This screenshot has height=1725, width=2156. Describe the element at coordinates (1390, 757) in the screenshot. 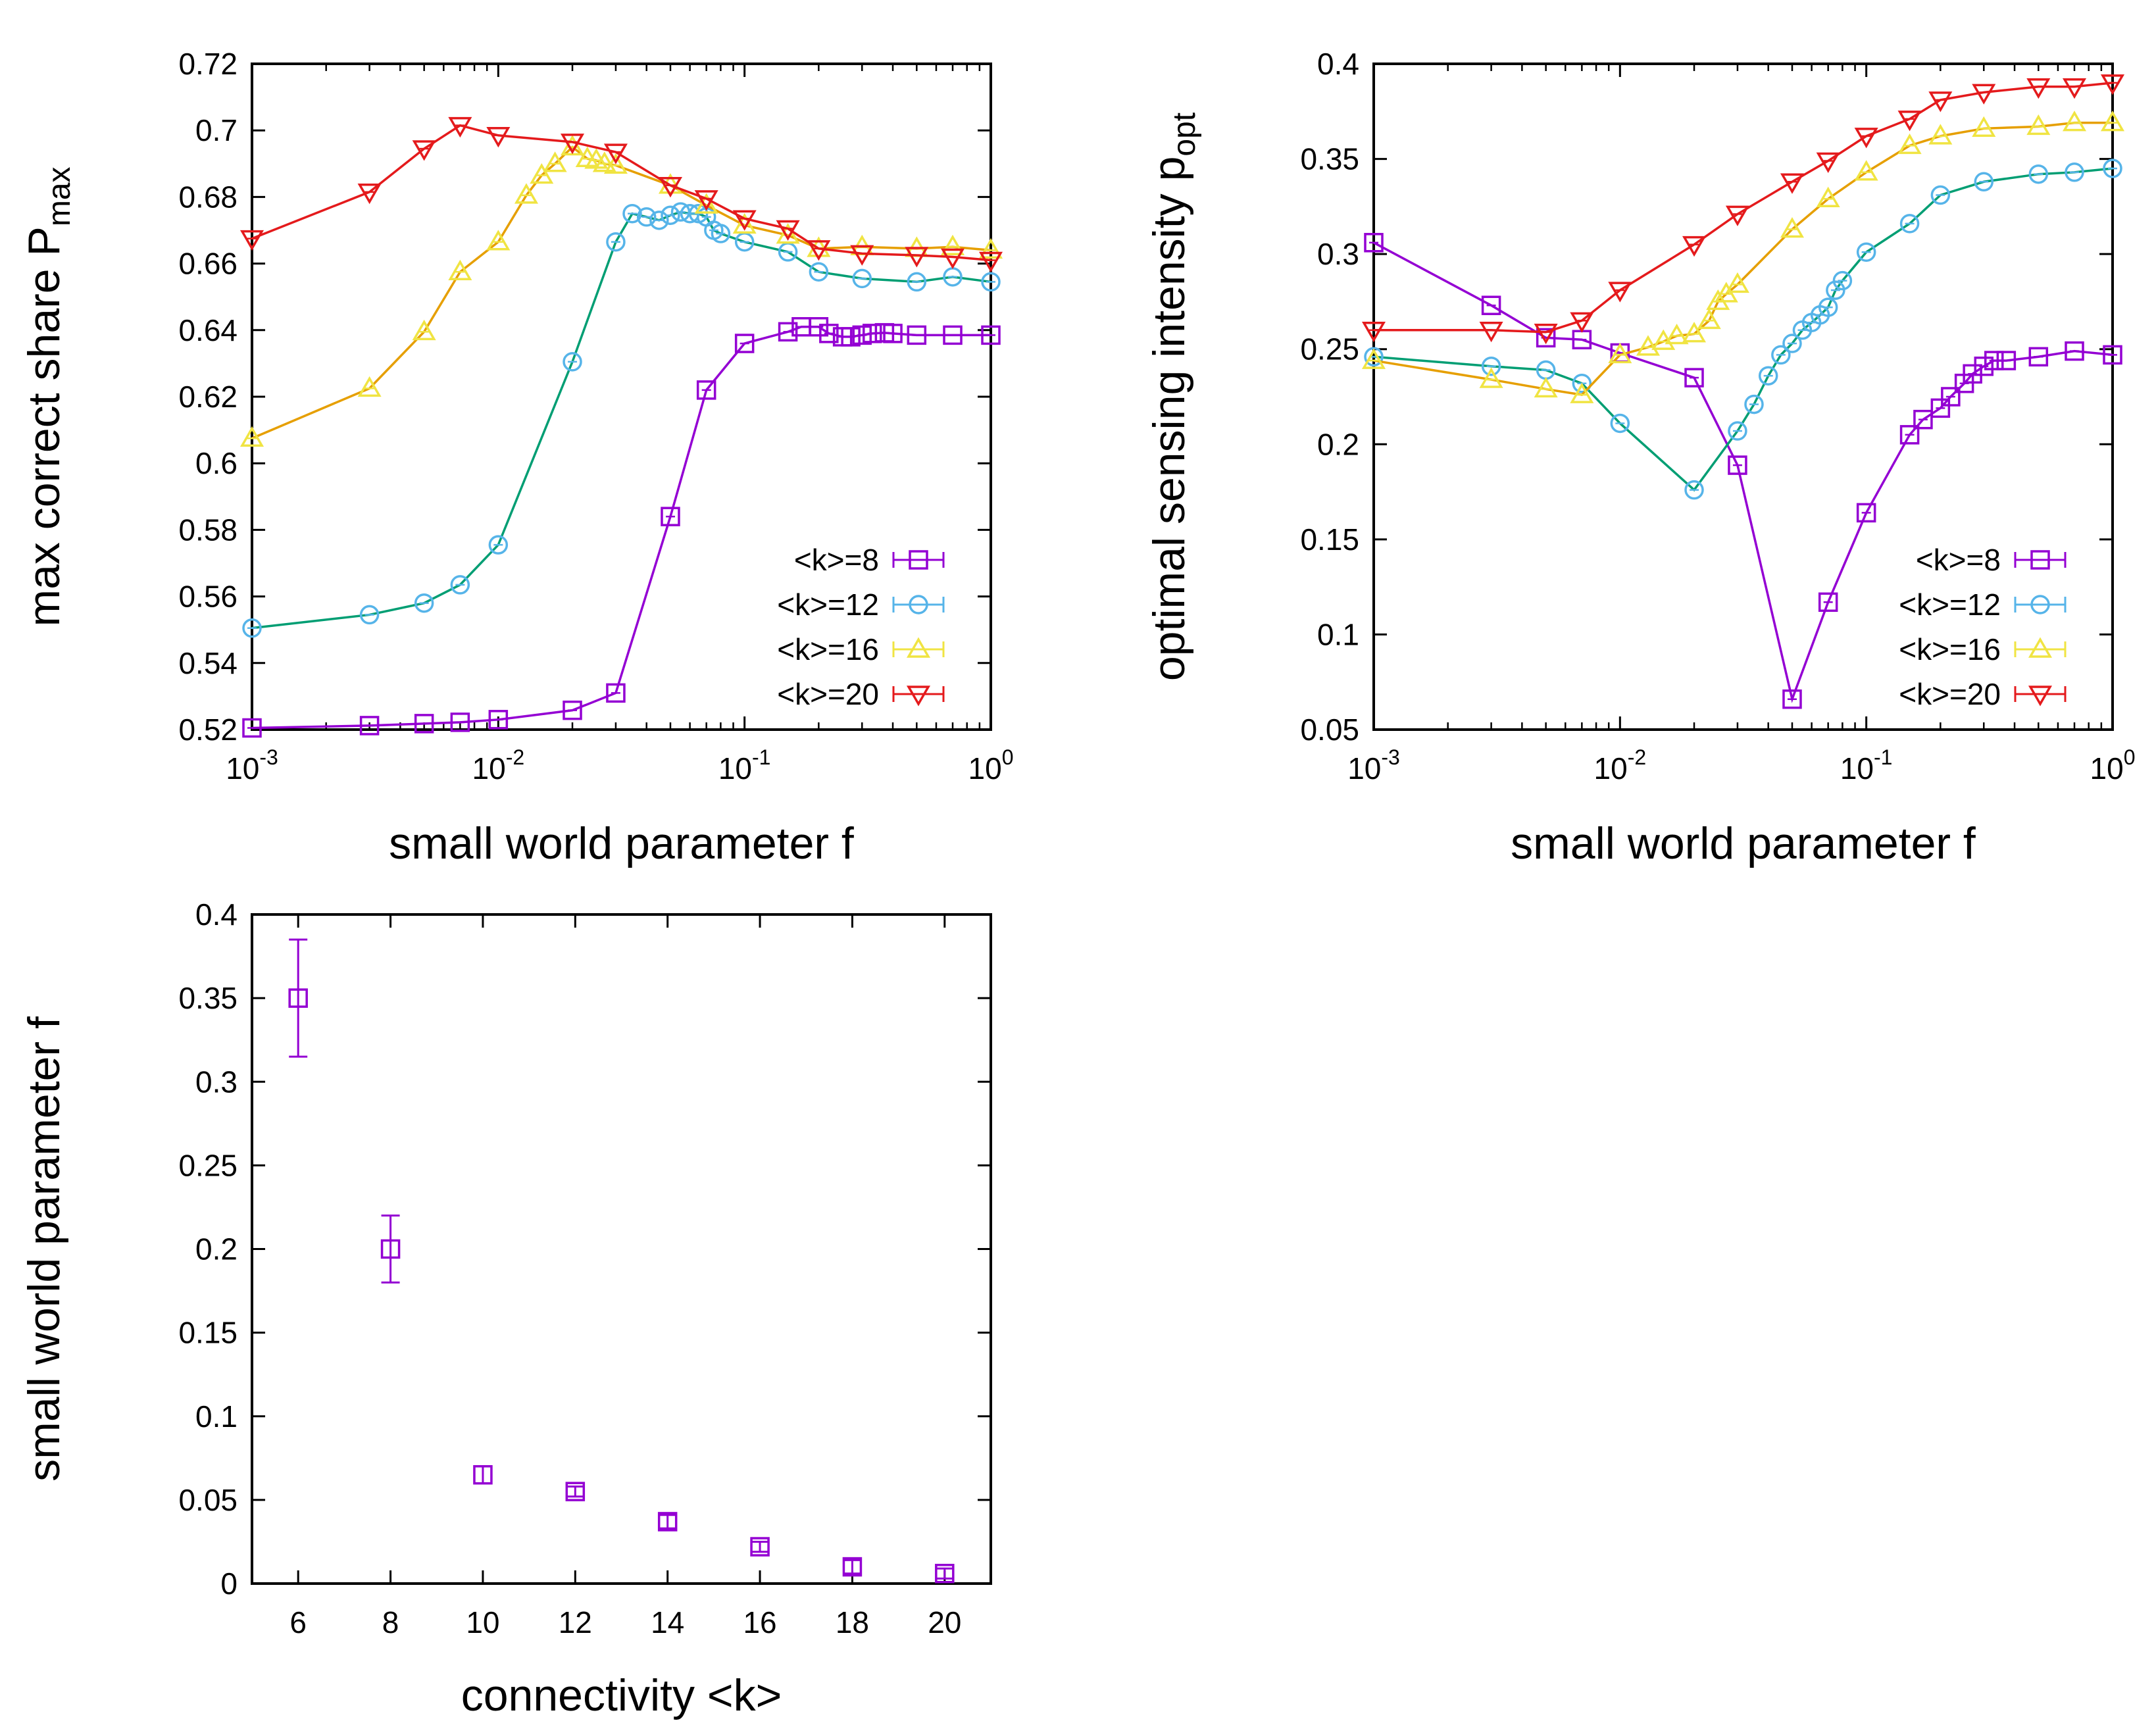

I see `x-tick-exponent: -3` at that location.